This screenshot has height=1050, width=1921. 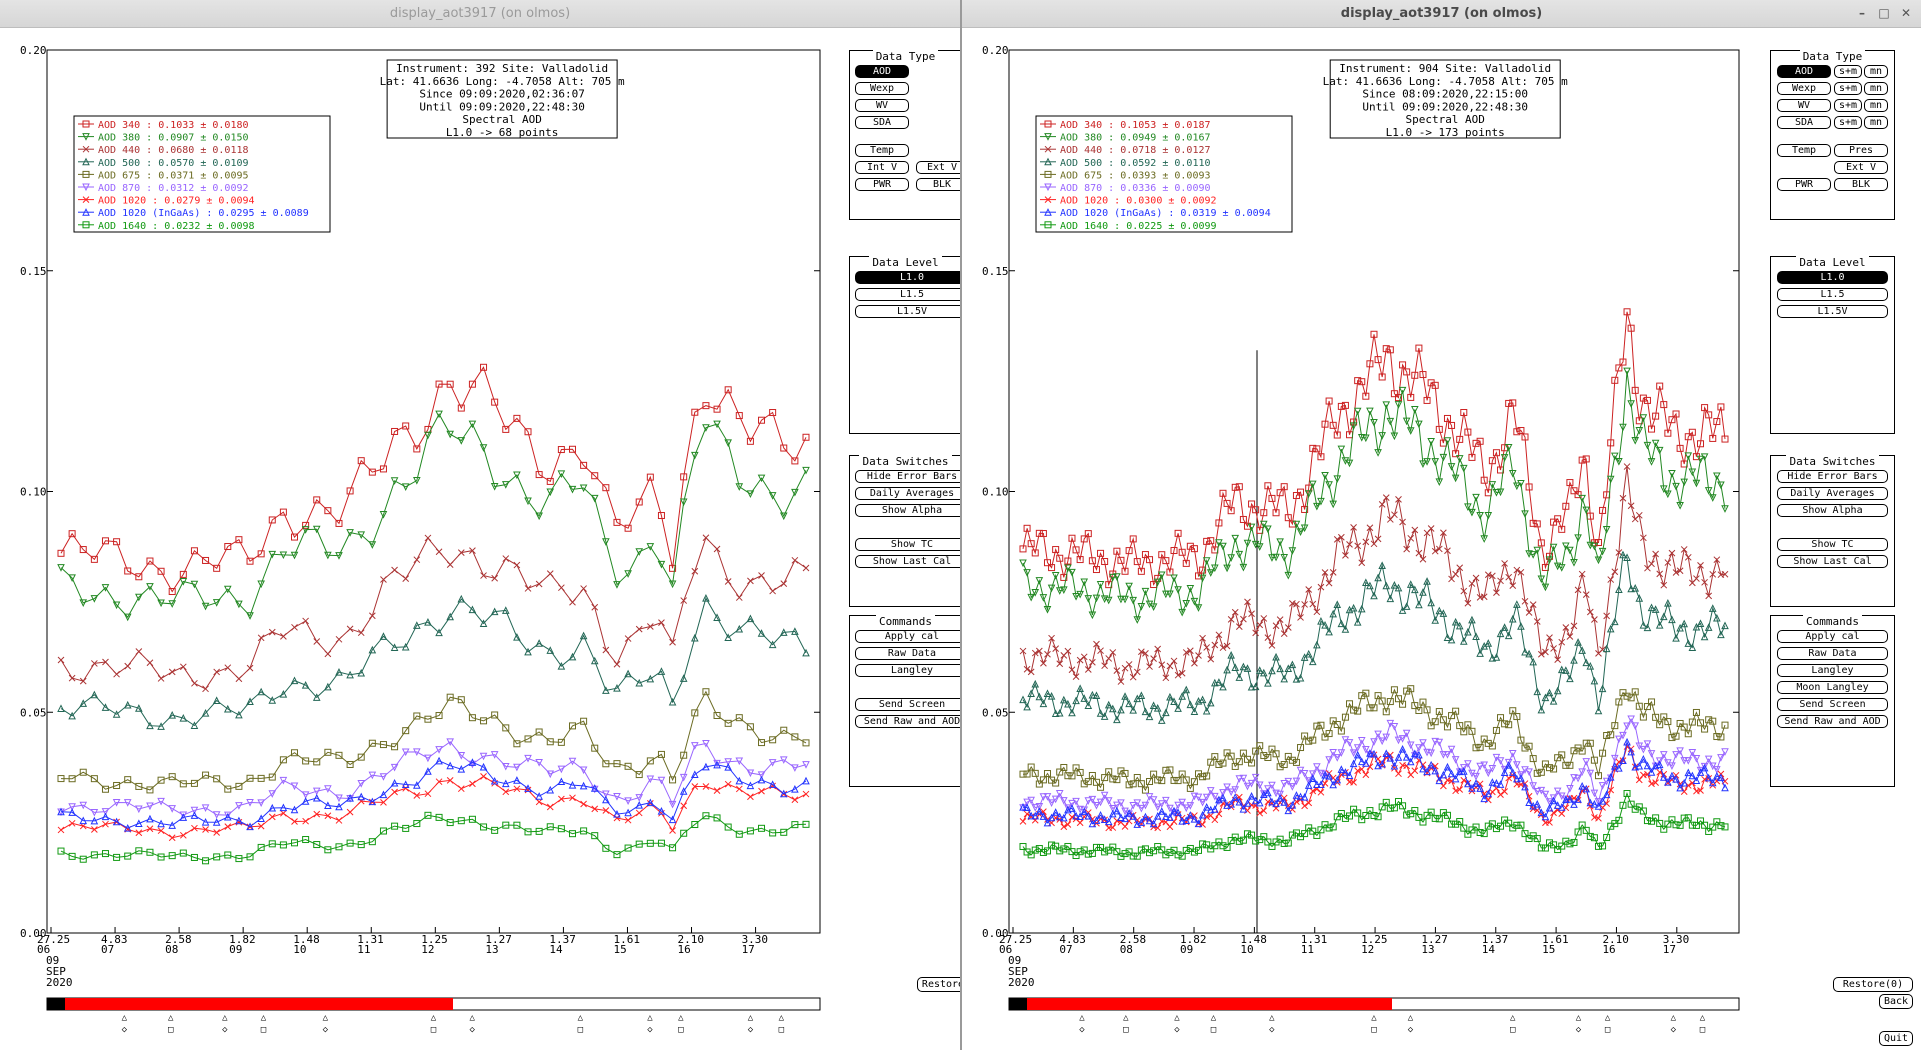 What do you see at coordinates (1861, 150) in the screenshot?
I see `pres-button: Pres` at bounding box center [1861, 150].